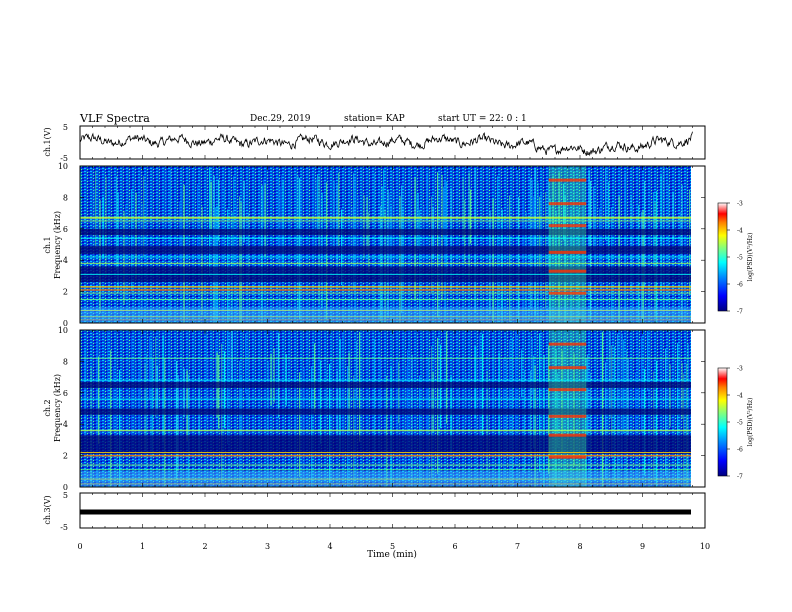 The height and width of the screenshot is (612, 792). I want to click on y-tick-label: 2, so click(65, 456).